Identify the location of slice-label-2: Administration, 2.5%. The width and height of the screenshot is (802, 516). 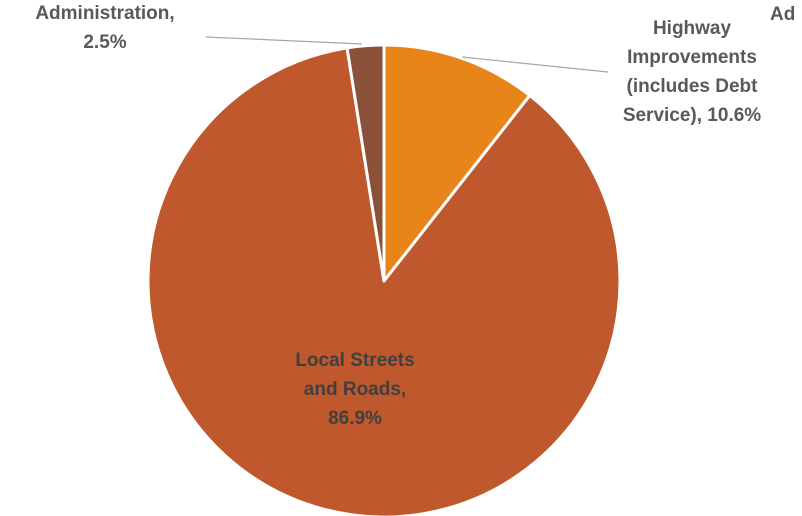
(104, 28).